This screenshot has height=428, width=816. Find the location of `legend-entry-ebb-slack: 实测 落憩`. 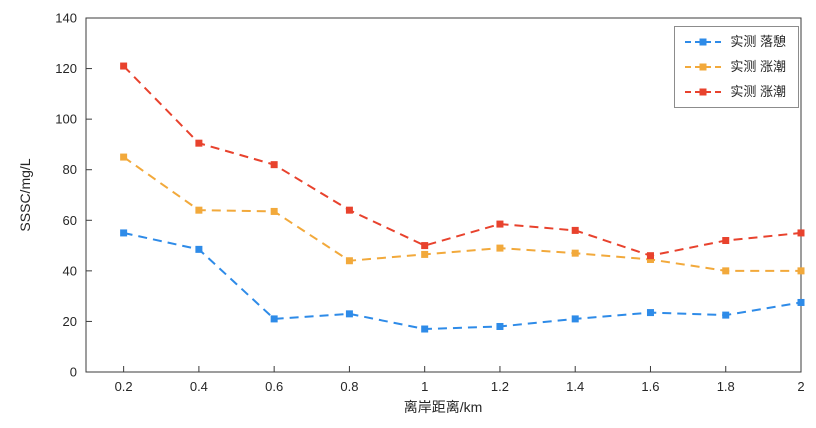

legend-entry-ebb-slack: 实测 落憩 is located at coordinates (735, 42).